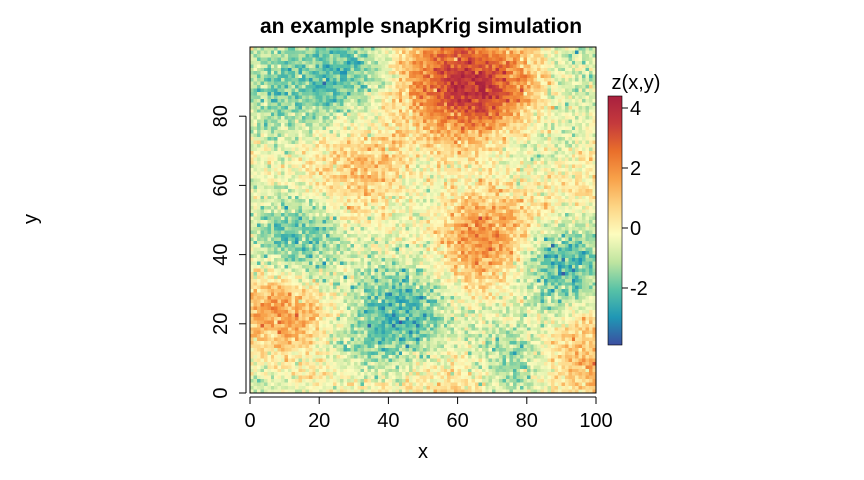 The image size is (864, 480). I want to click on y-axis: 0 20 40 60 80, so click(228, 252).